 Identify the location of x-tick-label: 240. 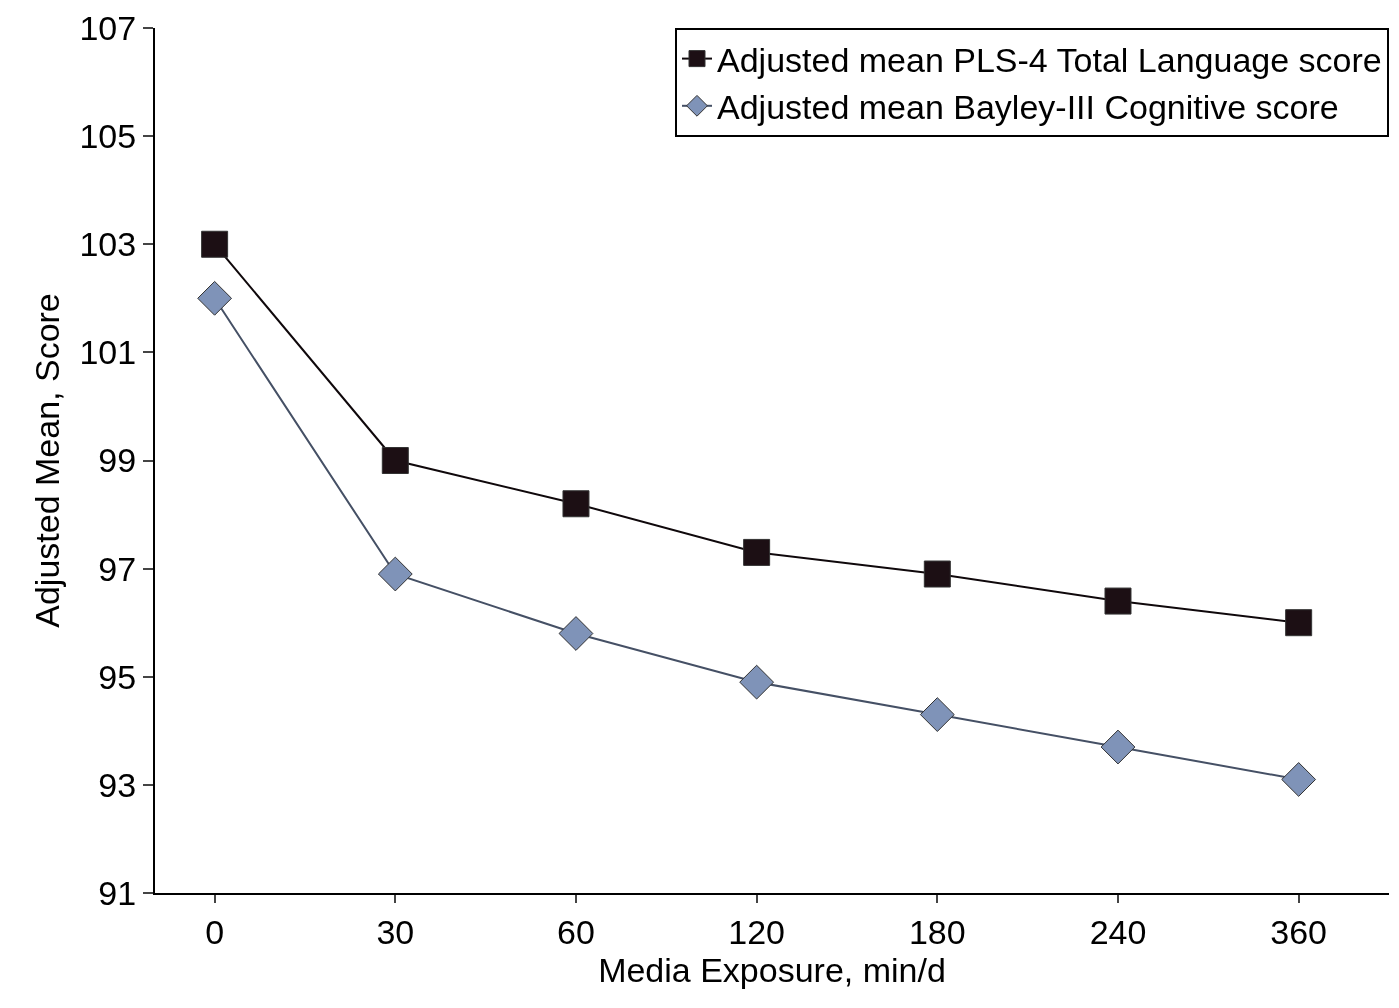
(1118, 931).